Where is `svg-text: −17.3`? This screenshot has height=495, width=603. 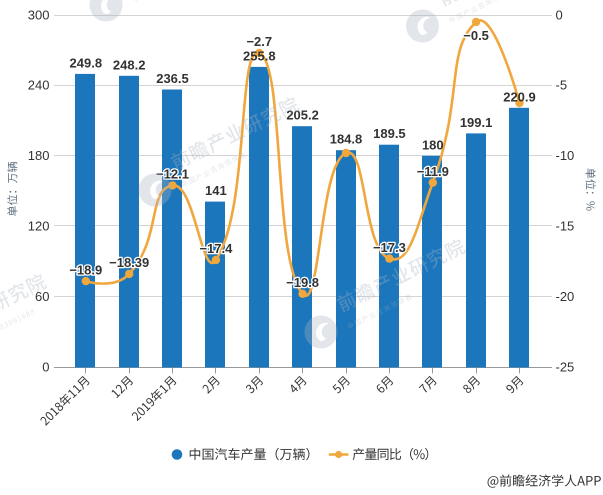
svg-text: −17.3 is located at coordinates (389, 247).